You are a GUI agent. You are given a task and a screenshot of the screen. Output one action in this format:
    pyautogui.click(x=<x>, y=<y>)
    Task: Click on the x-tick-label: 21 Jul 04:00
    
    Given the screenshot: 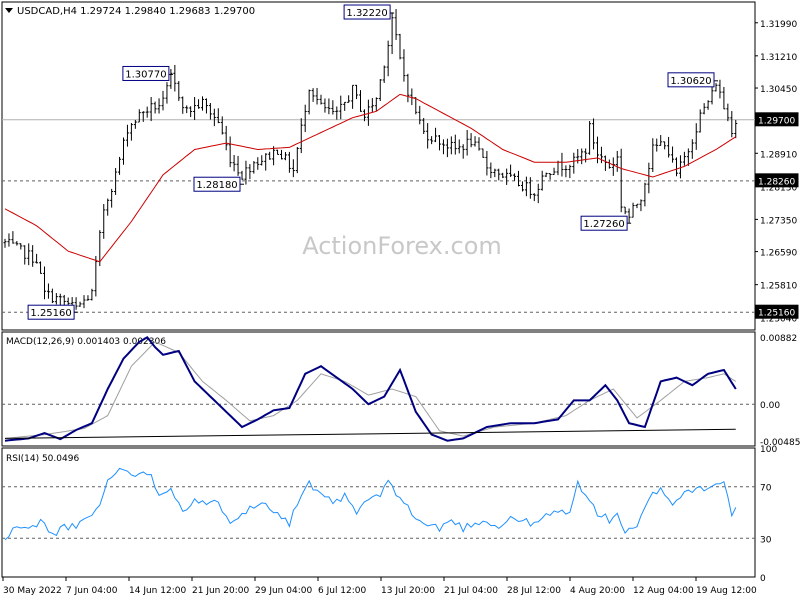 What is the action you would take?
    pyautogui.click(x=471, y=591)
    